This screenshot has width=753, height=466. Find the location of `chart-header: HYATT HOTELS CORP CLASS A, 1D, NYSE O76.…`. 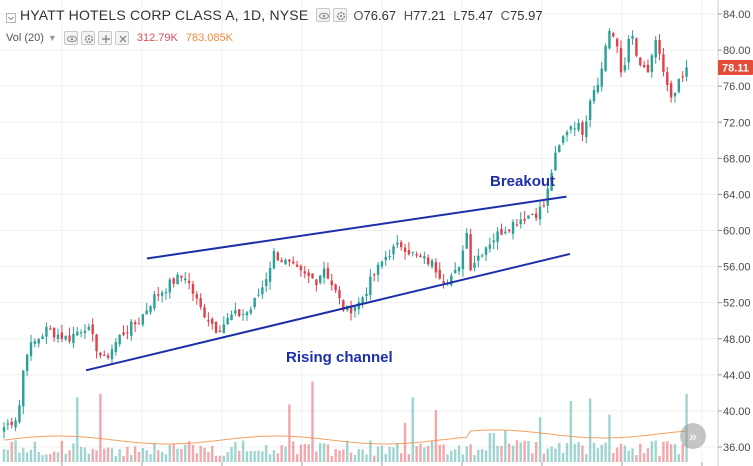

chart-header: HYATT HOTELS CORP CLASS A, 1D, NYSE O76.… is located at coordinates (360, 27).